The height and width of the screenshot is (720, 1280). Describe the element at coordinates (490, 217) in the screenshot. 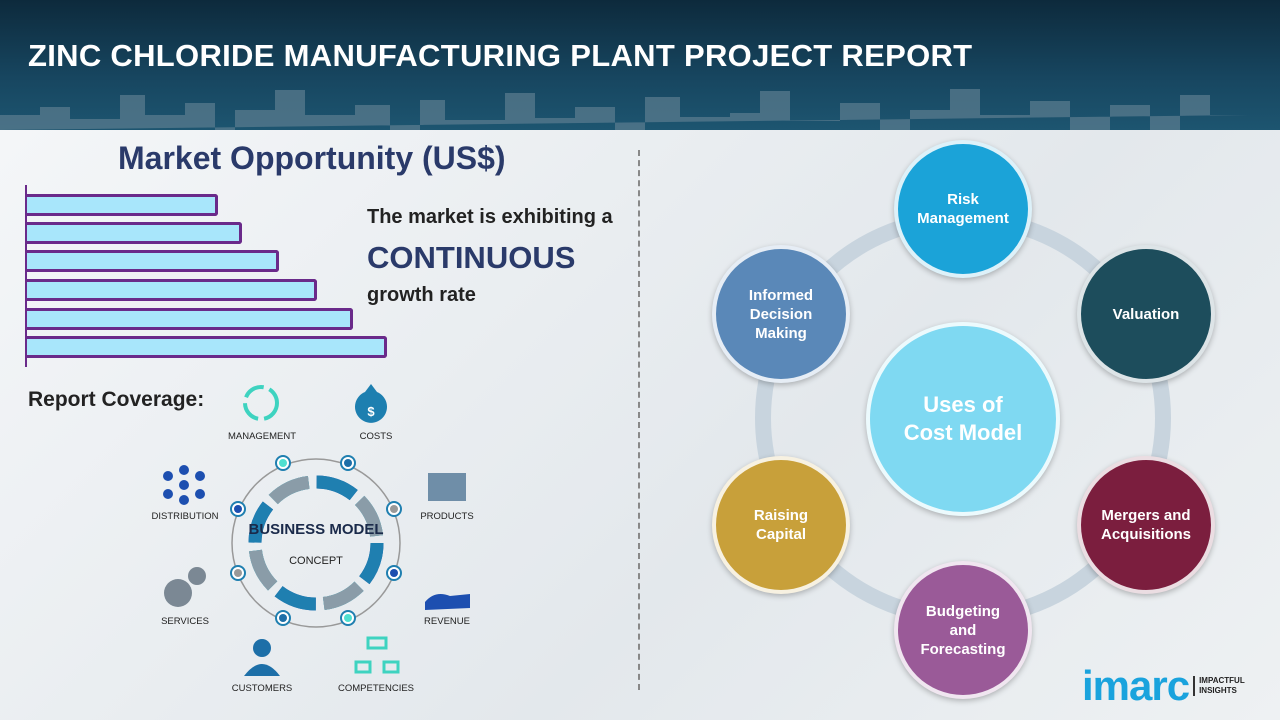

I see `market-text: The market is exhibiting a` at that location.